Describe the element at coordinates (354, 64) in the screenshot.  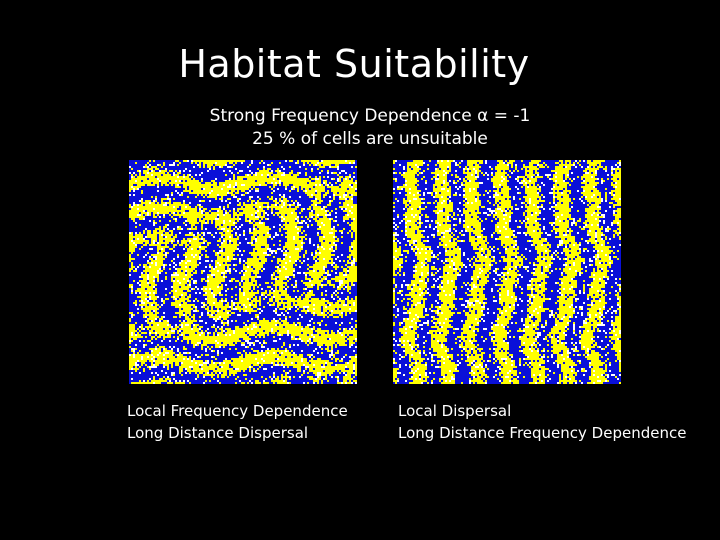
I see `slide-title: Habitat Suitability` at that location.